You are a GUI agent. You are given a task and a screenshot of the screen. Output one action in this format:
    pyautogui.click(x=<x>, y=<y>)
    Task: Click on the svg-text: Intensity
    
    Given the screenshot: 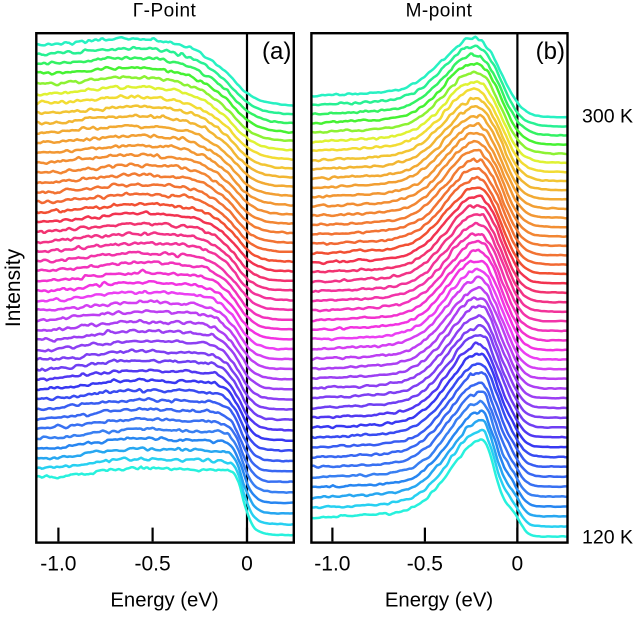 What is the action you would take?
    pyautogui.click(x=13, y=287)
    